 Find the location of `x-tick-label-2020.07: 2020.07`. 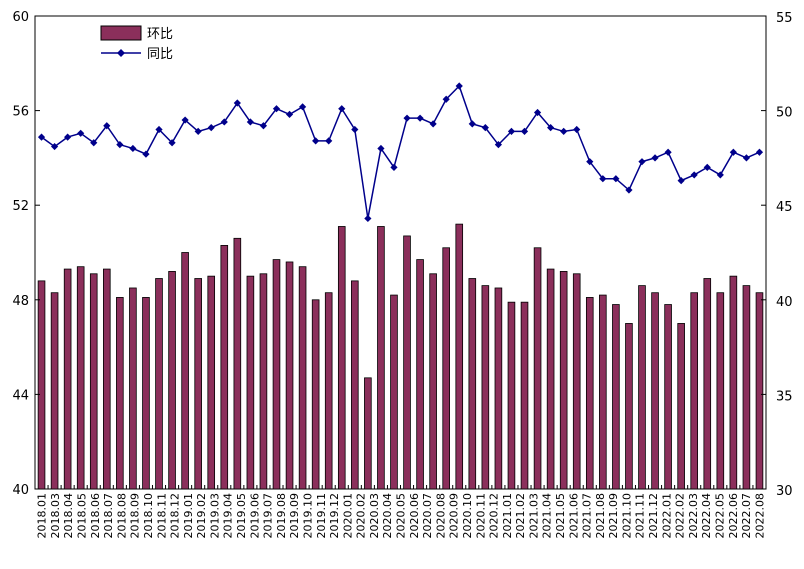

x-tick-label-2020.07: 2020.07 is located at coordinates (427, 516).